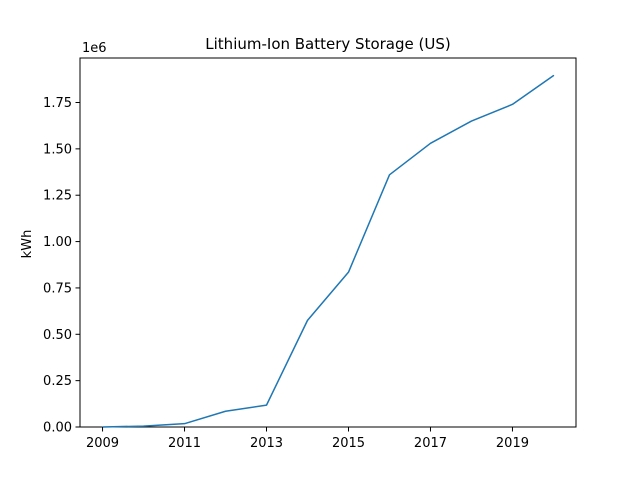  I want to click on x-axis: 2009 2011 2013 2015 2017 2019, so click(307, 439).